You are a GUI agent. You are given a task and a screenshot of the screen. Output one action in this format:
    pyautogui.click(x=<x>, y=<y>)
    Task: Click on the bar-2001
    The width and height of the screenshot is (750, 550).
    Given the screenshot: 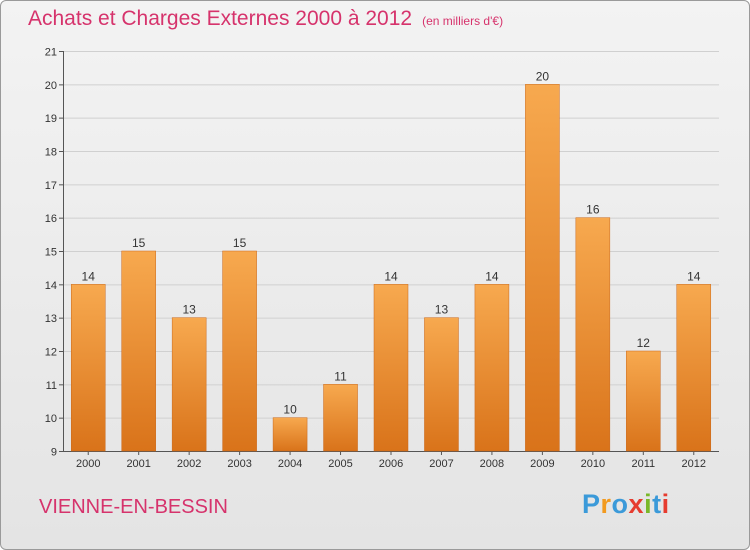 What is the action you would take?
    pyautogui.click(x=138, y=351)
    